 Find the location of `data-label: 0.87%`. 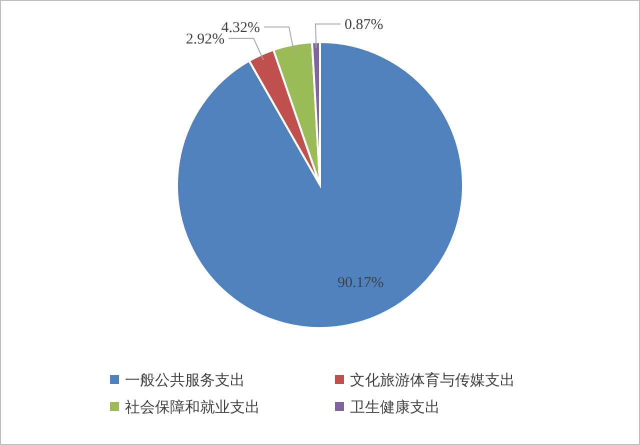

data-label: 0.87% is located at coordinates (364, 25).